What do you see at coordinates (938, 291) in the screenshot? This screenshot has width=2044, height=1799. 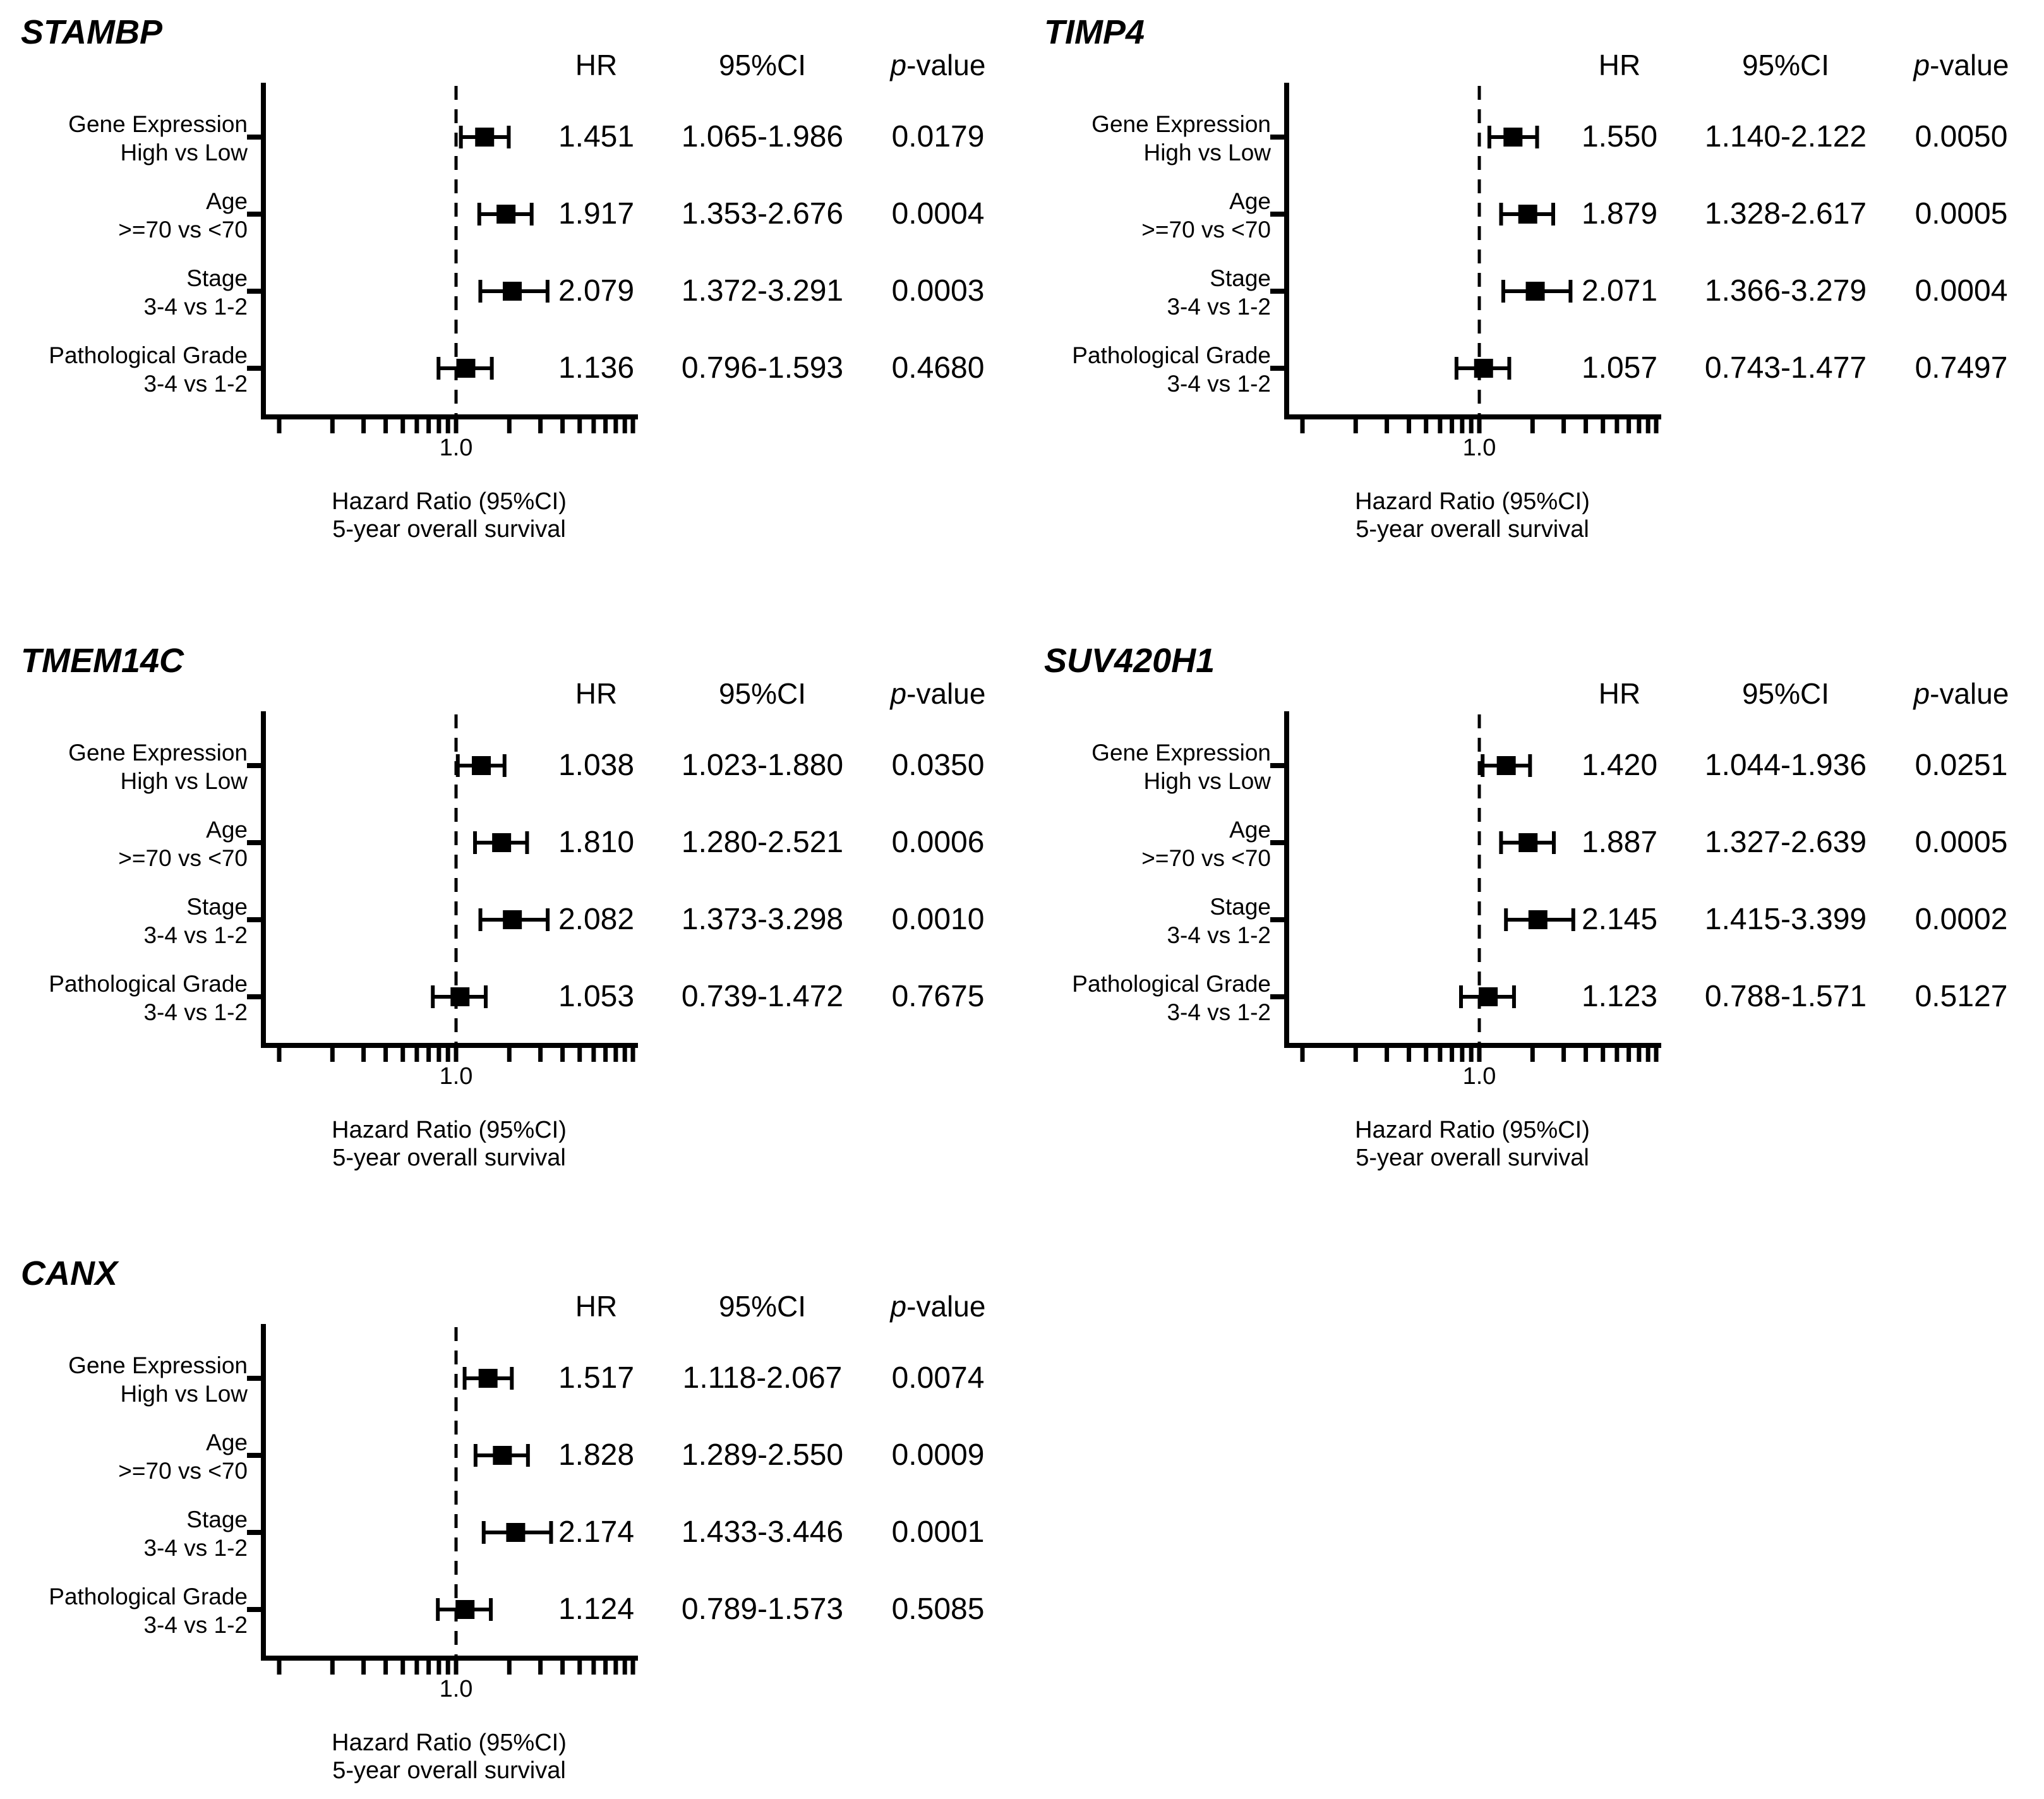 I see `p-value-cell: 0.0003` at bounding box center [938, 291].